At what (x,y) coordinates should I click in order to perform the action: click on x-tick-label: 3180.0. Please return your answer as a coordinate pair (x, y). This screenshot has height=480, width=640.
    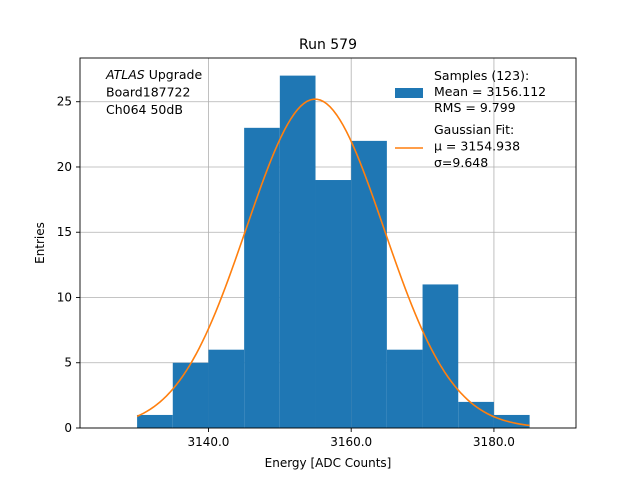
    Looking at the image, I should click on (494, 442).